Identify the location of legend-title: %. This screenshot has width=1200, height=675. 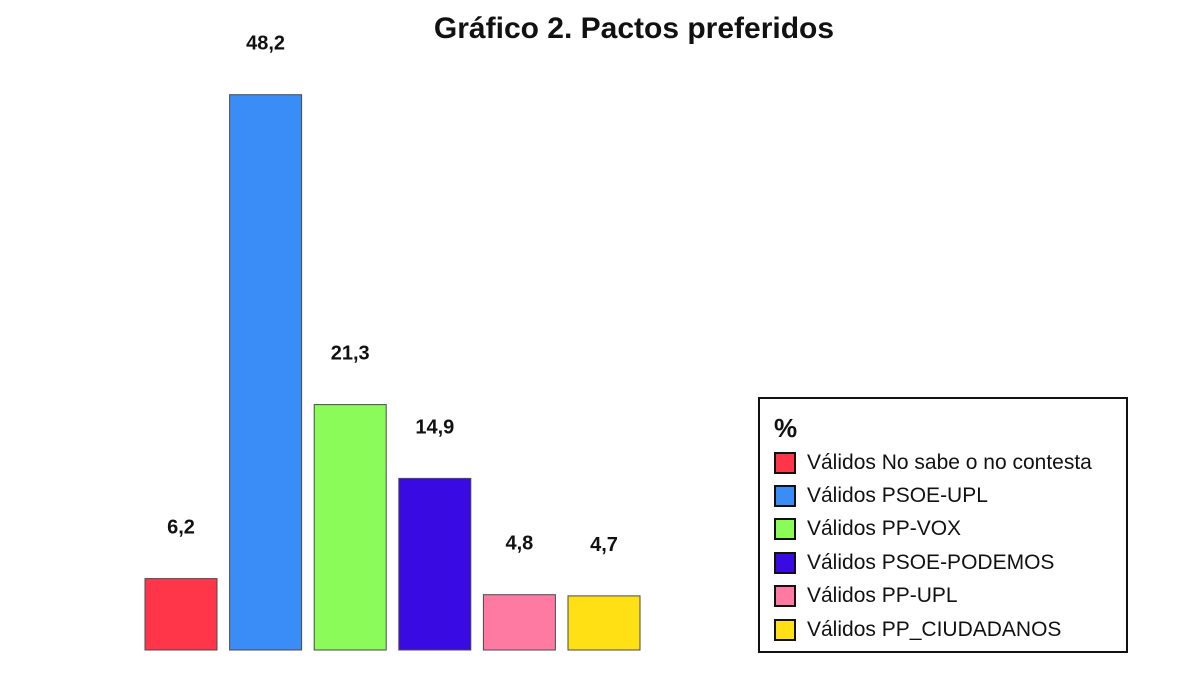
(786, 428).